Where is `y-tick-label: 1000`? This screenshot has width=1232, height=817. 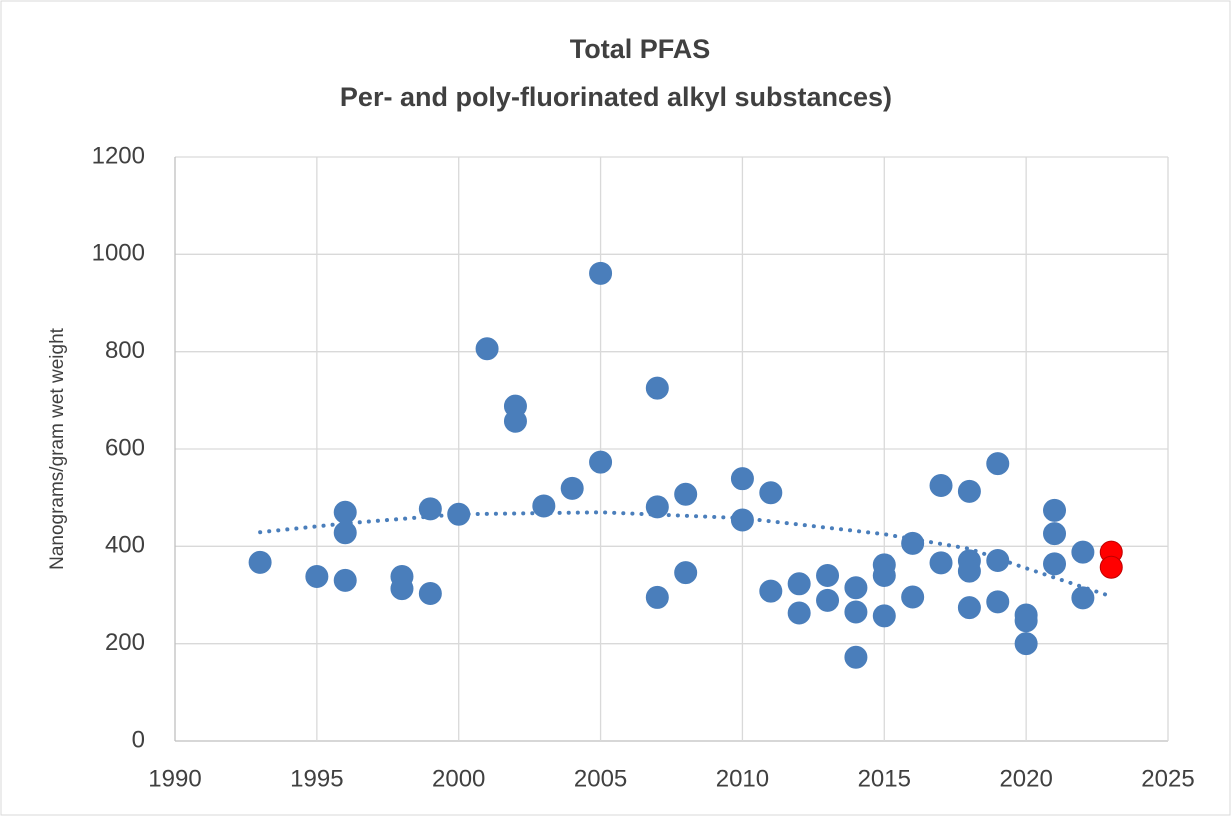 y-tick-label: 1000 is located at coordinates (118, 253).